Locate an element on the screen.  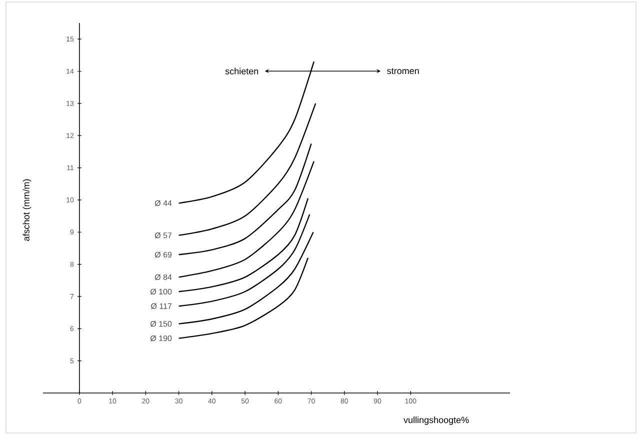
series-label: Ø 69 is located at coordinates (163, 255).